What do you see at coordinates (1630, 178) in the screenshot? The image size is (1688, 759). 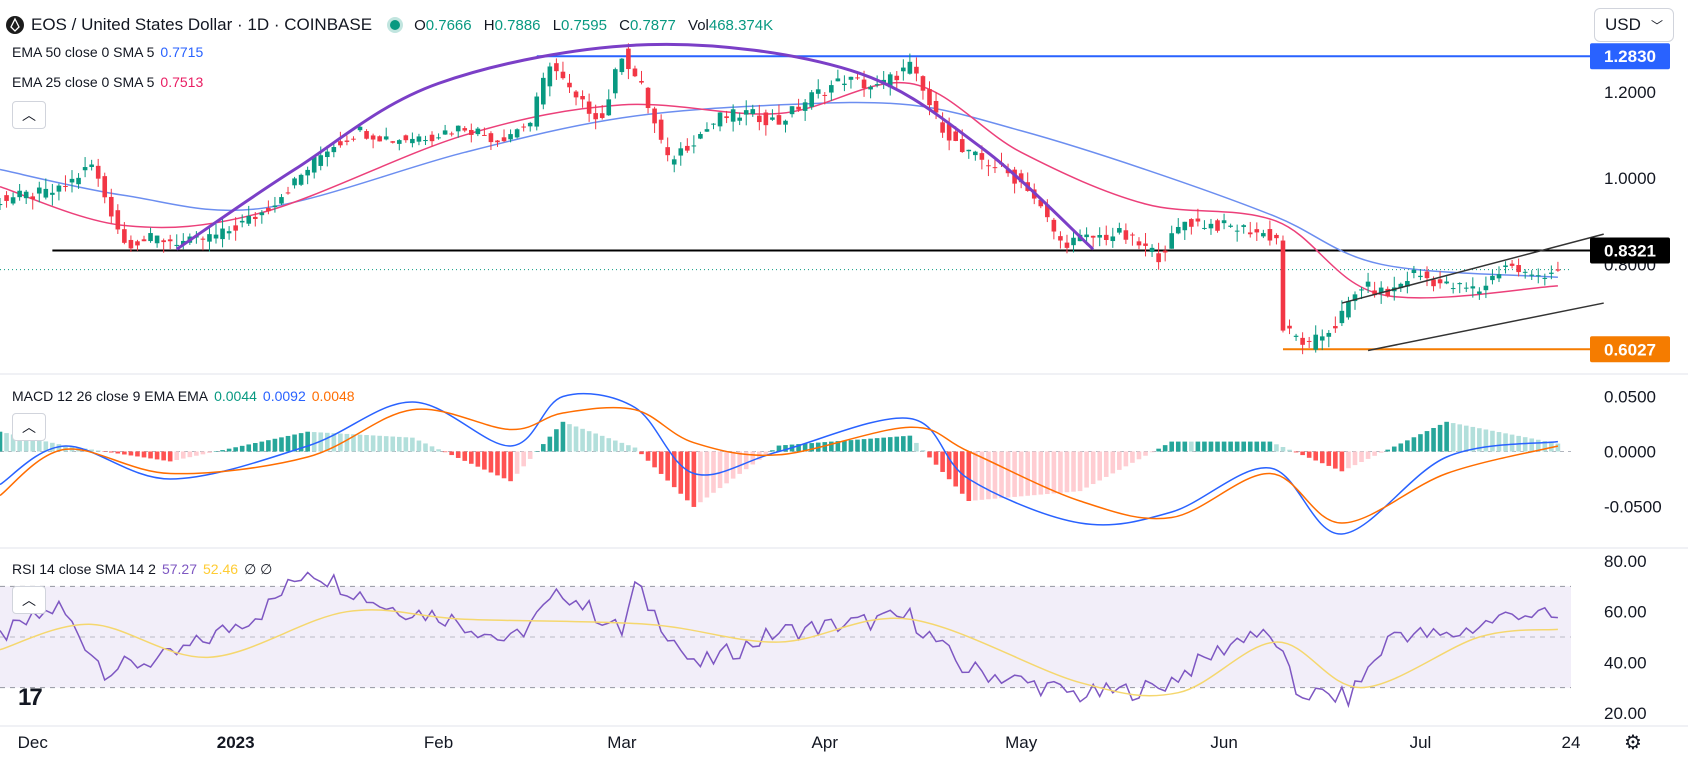 I see `price-axis-label: 1.0000` at bounding box center [1630, 178].